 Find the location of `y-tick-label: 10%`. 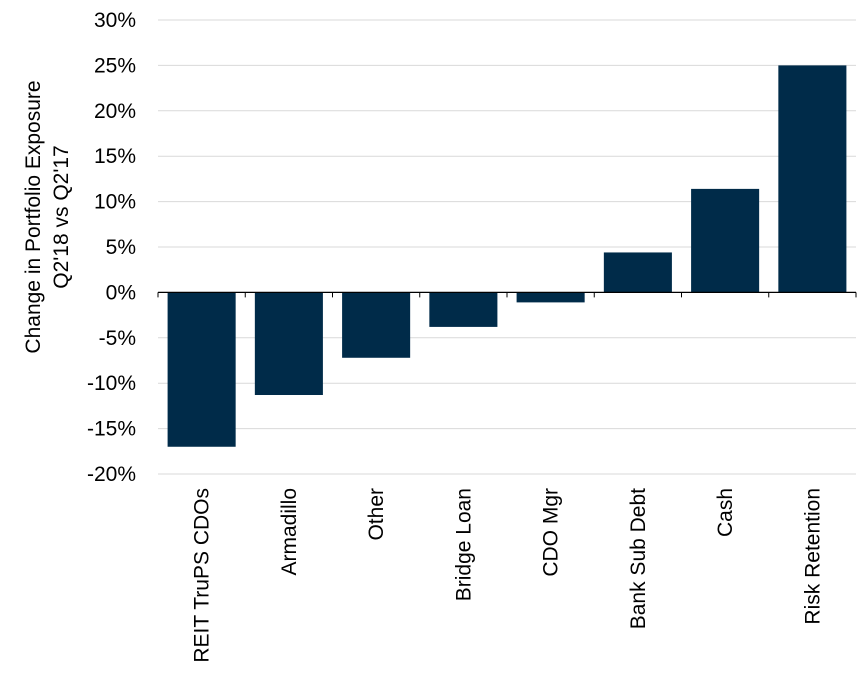

y-tick-label: 10% is located at coordinates (115, 202).